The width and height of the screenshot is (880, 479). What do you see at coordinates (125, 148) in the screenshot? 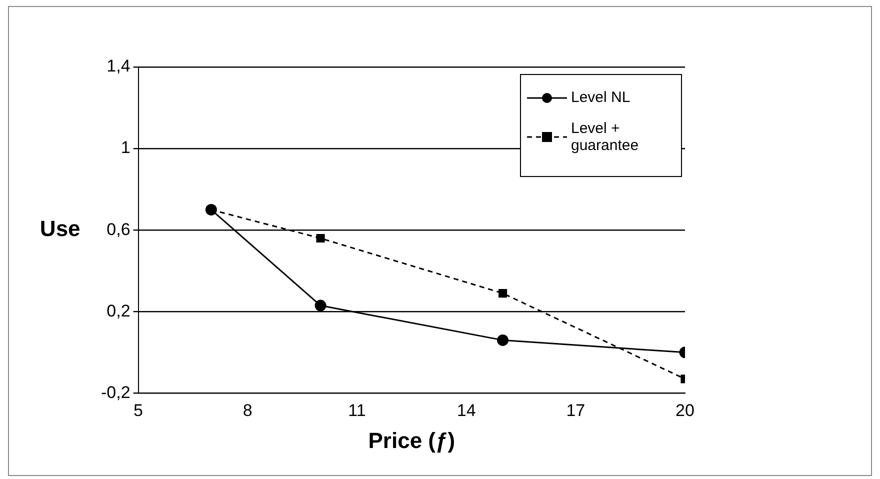
I see `y-tick-label: 1` at bounding box center [125, 148].